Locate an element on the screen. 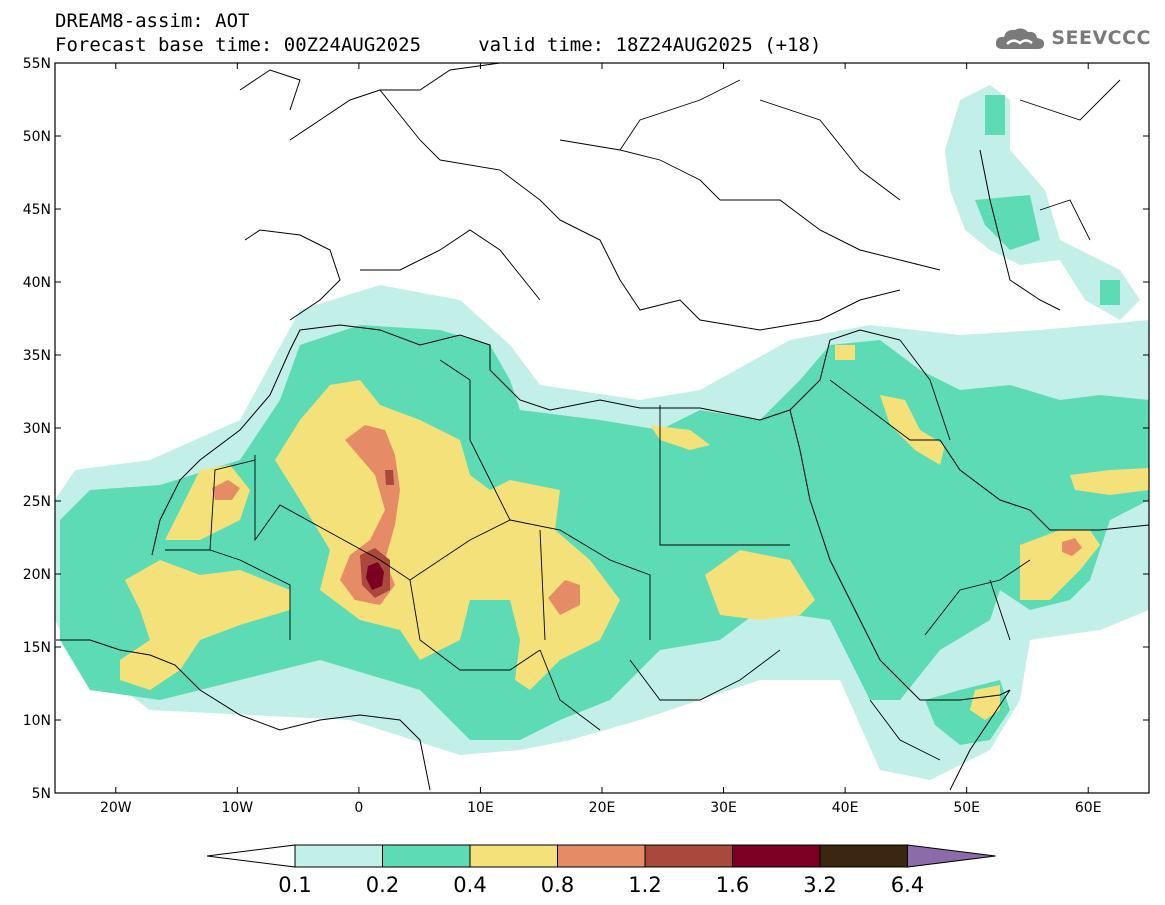 This screenshot has width=1165, height=905. lat-tick-label: 25N is located at coordinates (37, 502).